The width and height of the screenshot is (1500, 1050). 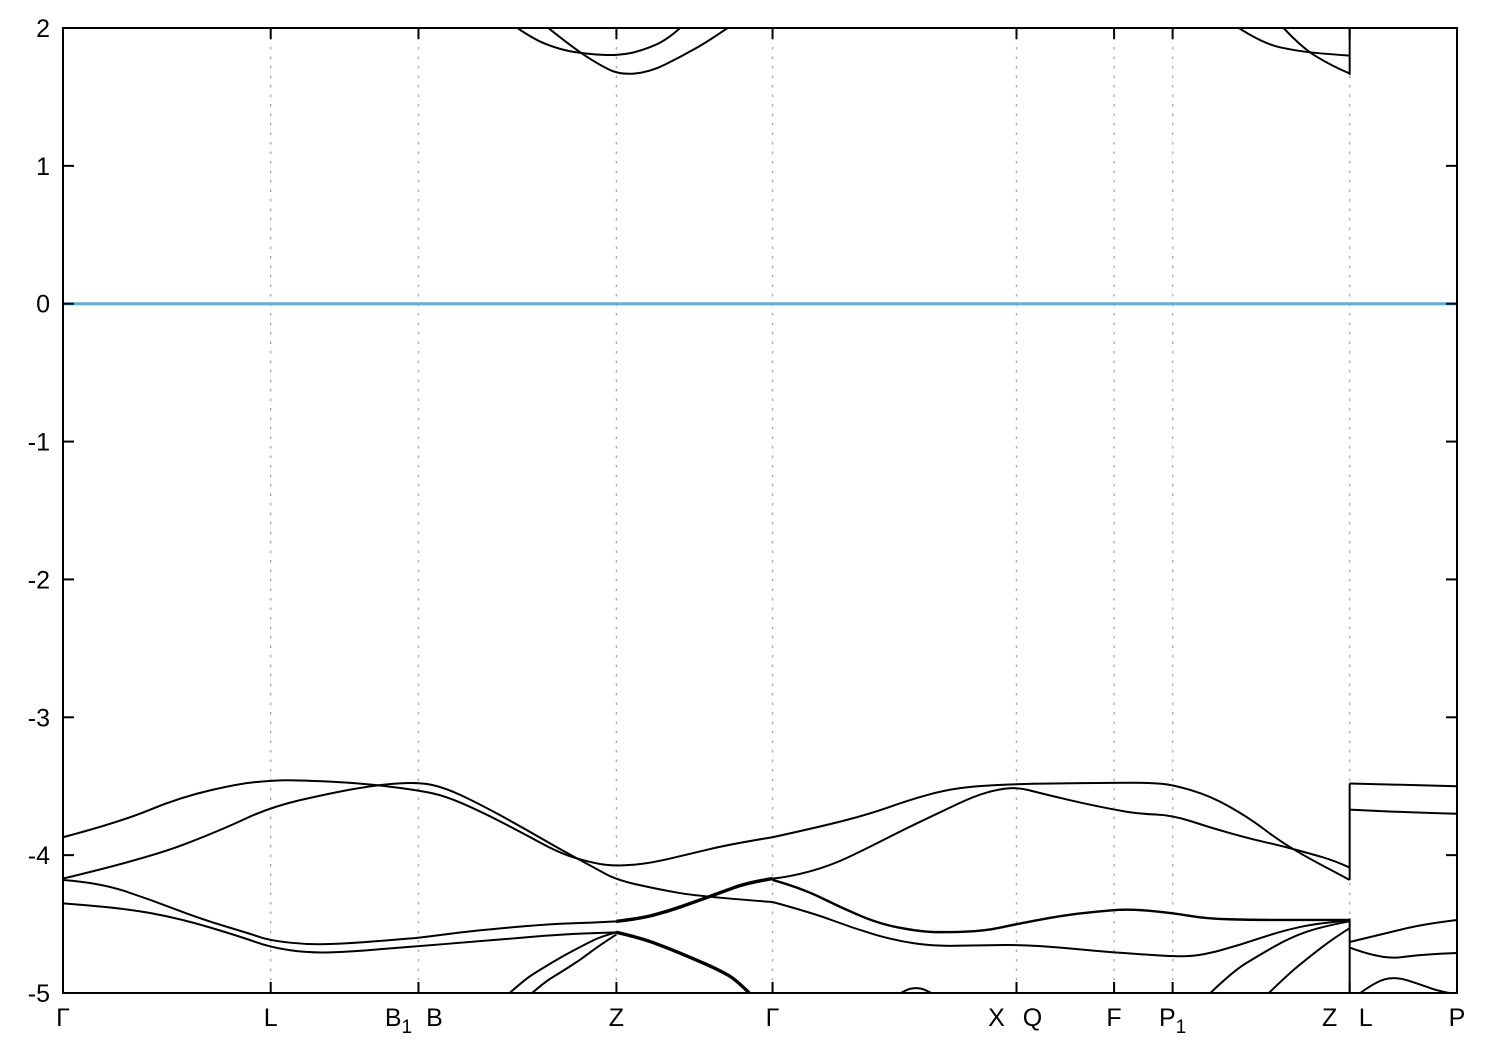 What do you see at coordinates (418, 823) in the screenshot?
I see `valence-band-1-left` at bounding box center [418, 823].